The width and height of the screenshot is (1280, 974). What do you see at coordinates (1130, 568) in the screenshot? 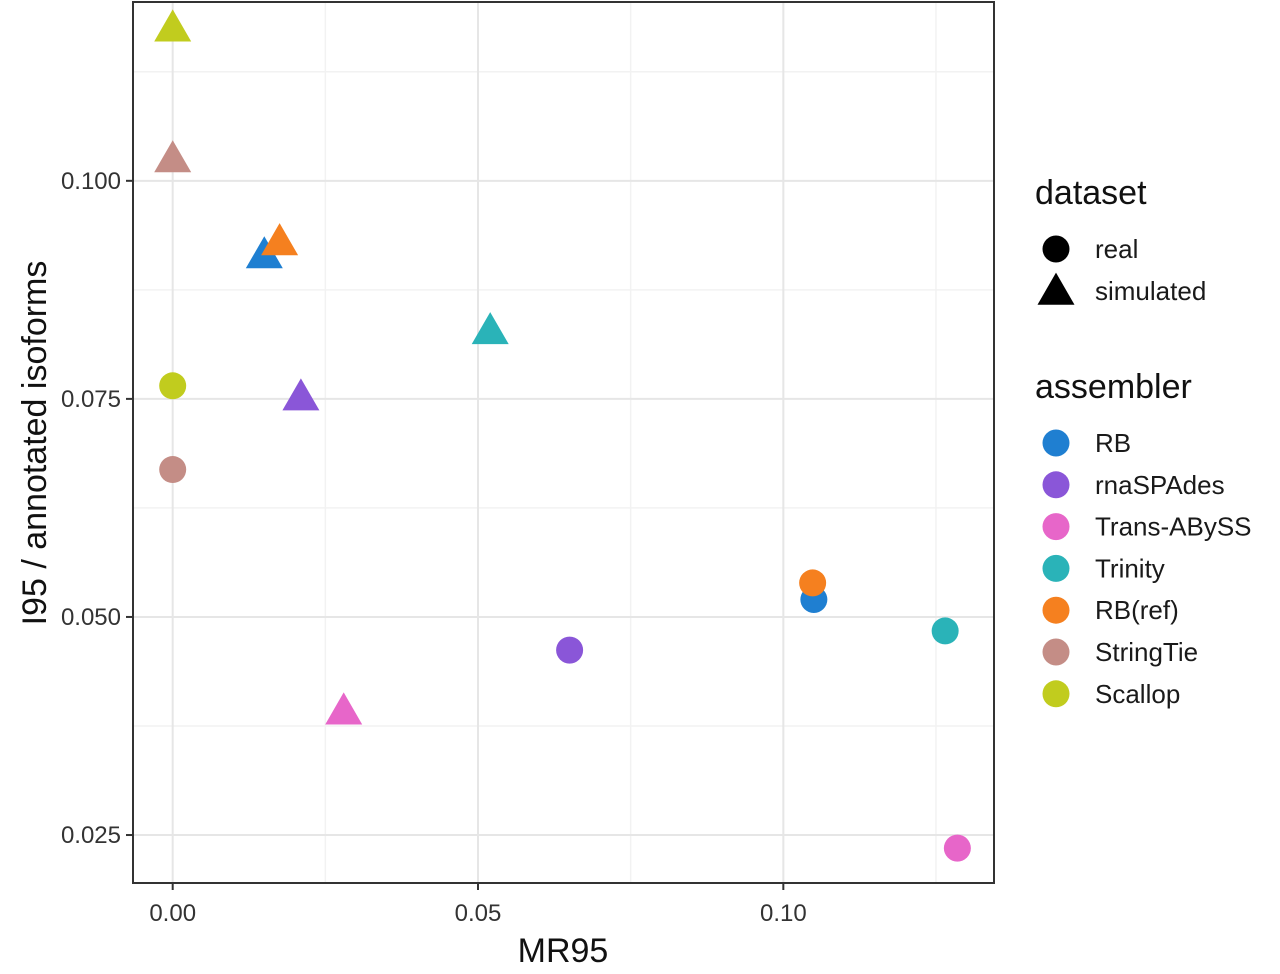
I see `legend-assembler-label: Trinity` at bounding box center [1130, 568].